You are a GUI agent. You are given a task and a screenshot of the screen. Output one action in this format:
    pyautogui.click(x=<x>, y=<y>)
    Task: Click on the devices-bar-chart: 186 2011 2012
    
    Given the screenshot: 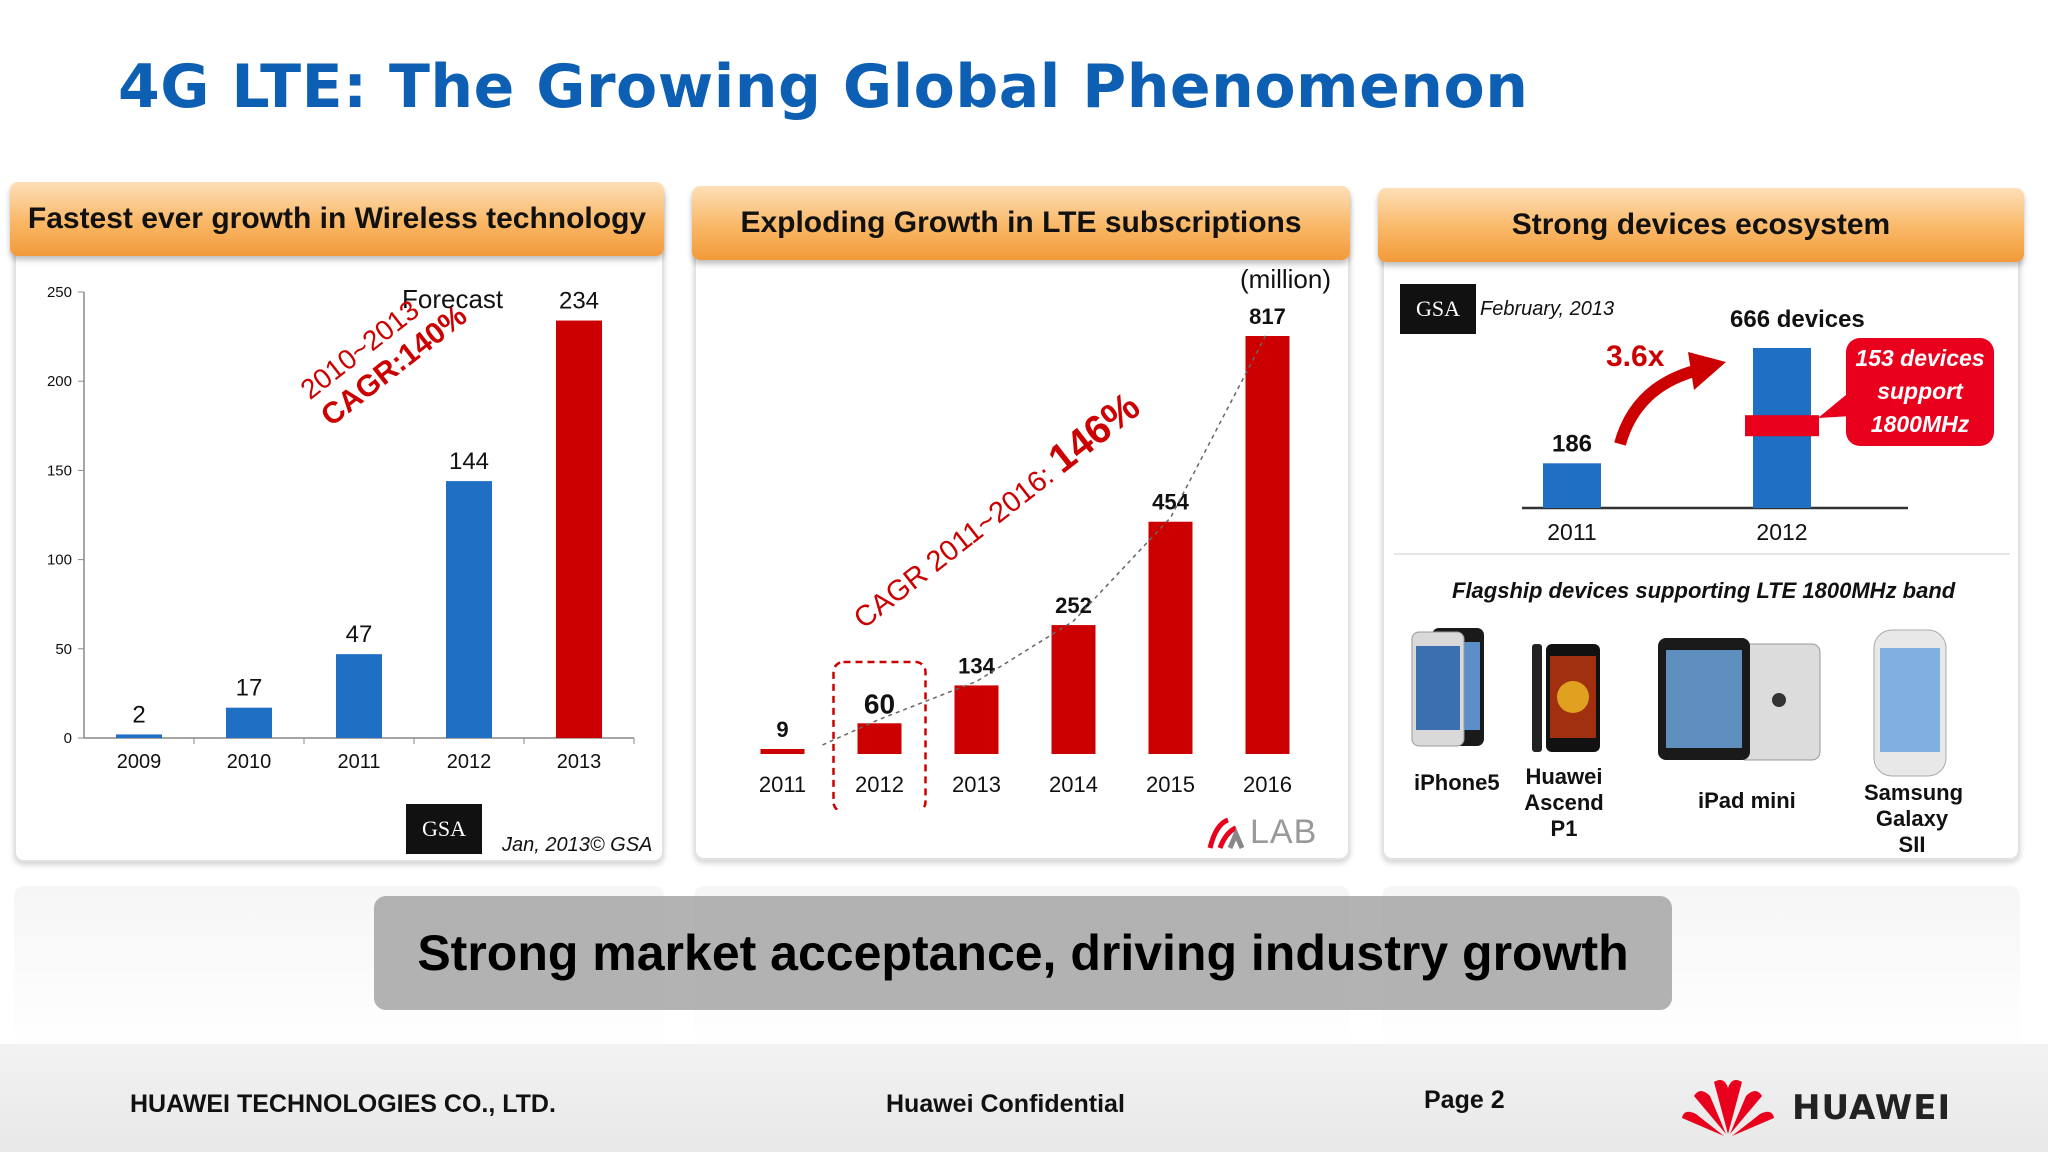 What is the action you would take?
    pyautogui.click(x=1715, y=446)
    